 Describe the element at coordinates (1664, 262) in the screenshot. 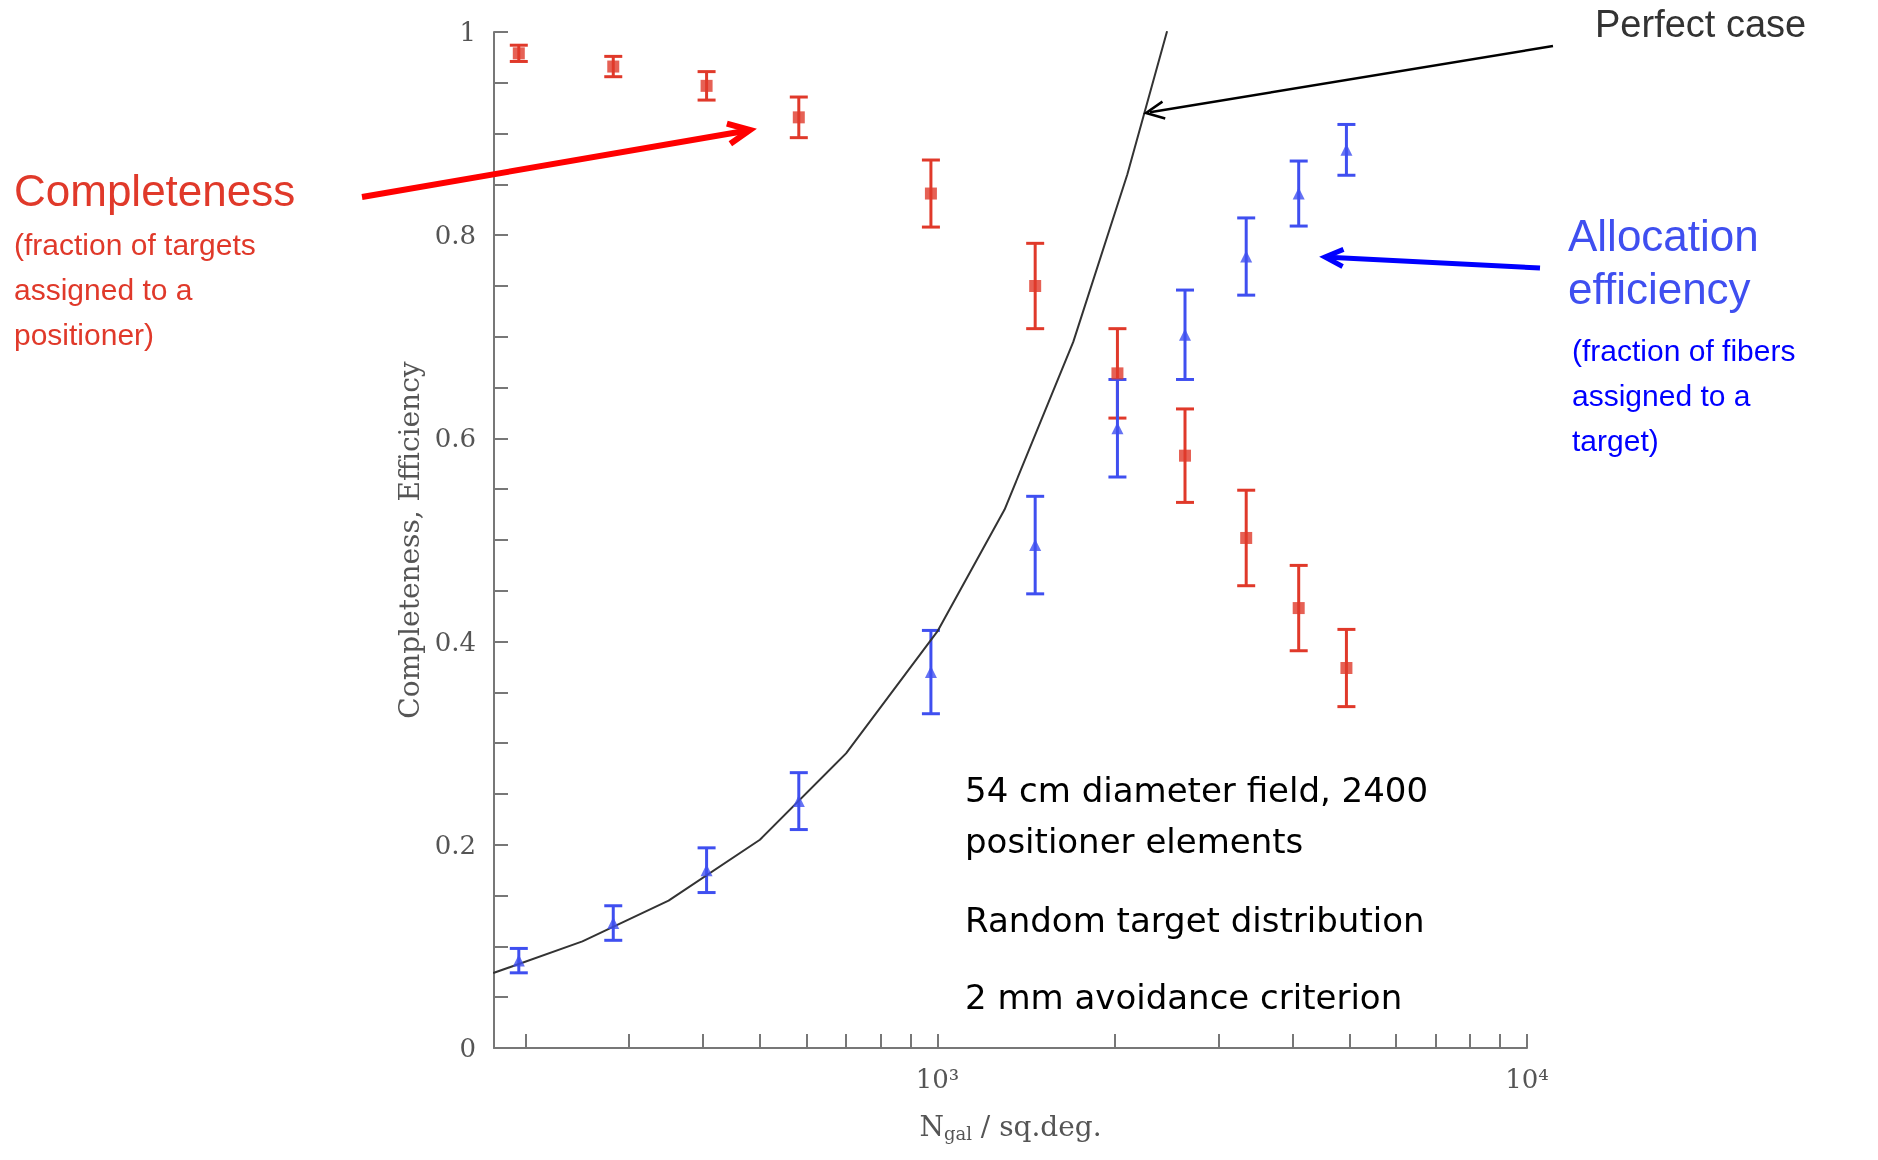

I see `text: Allocation efficiency` at that location.